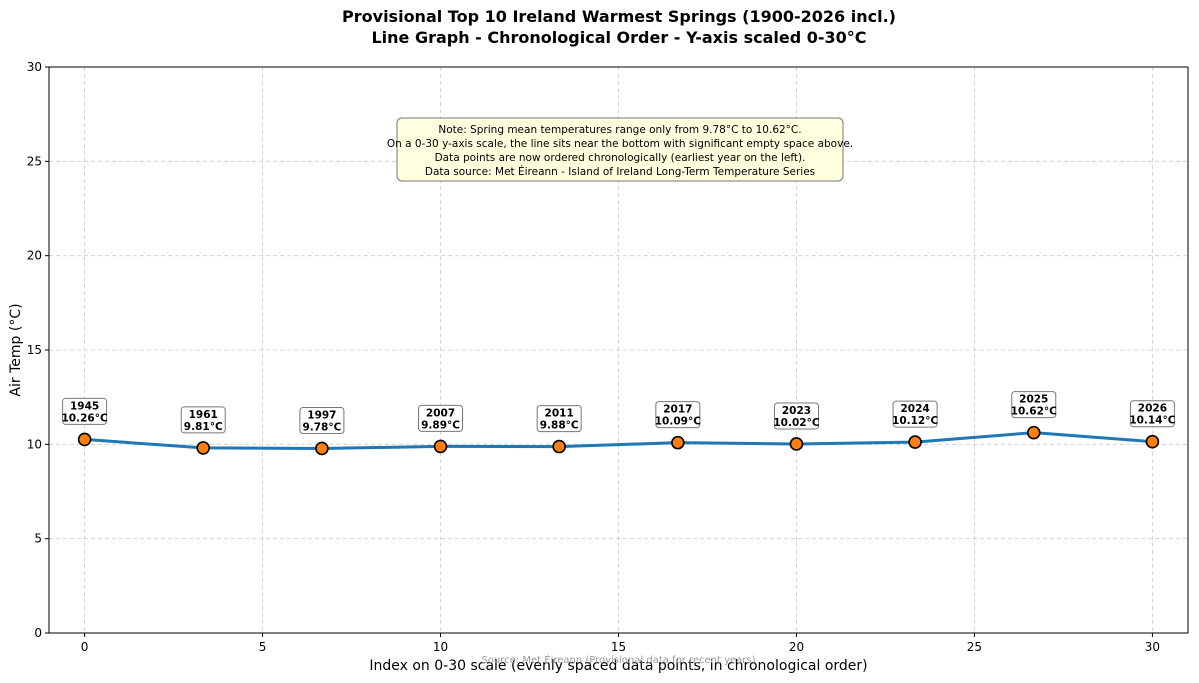 Image resolution: width=1199 pixels, height=683 pixels. Describe the element at coordinates (915, 421) in the screenshot. I see `data-label-value: 10.12°C` at that location.